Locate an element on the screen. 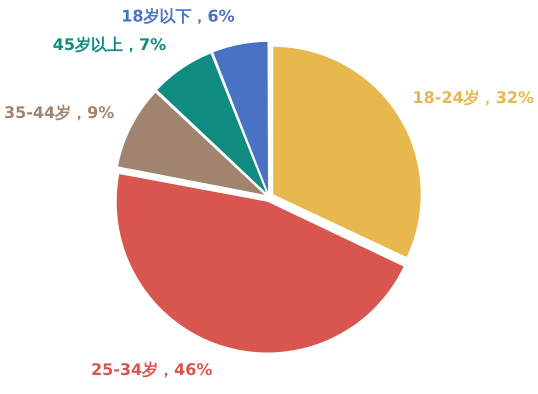 The height and width of the screenshot is (394, 538). slice-label: 35-44岁 is located at coordinates (38, 112).